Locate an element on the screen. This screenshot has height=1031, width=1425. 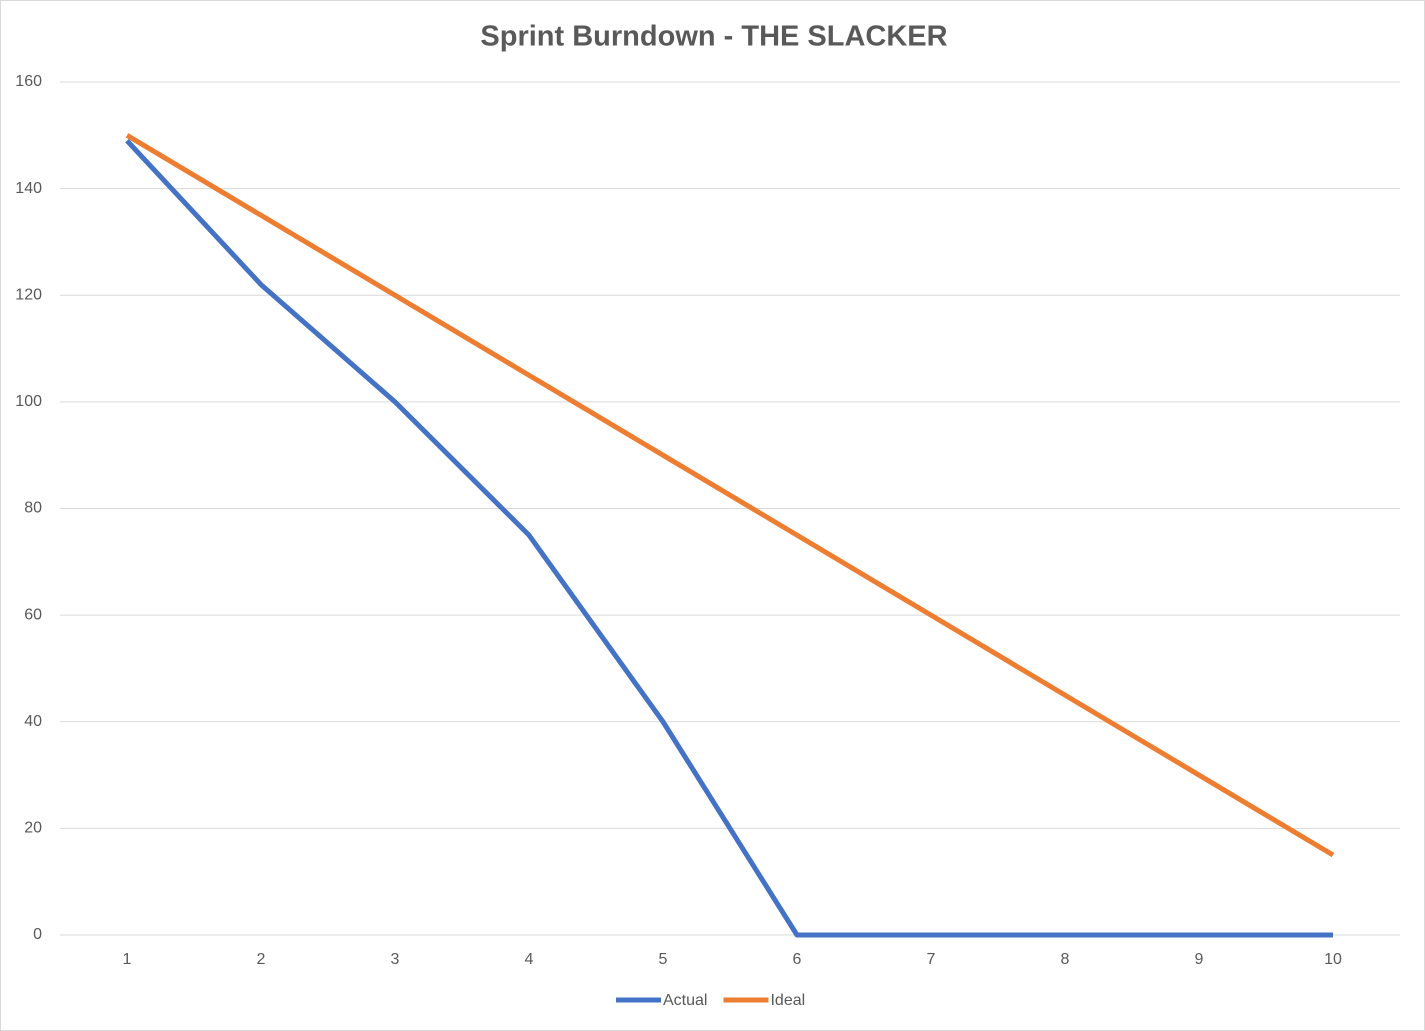
y-tick-label: 120 is located at coordinates (28, 294).